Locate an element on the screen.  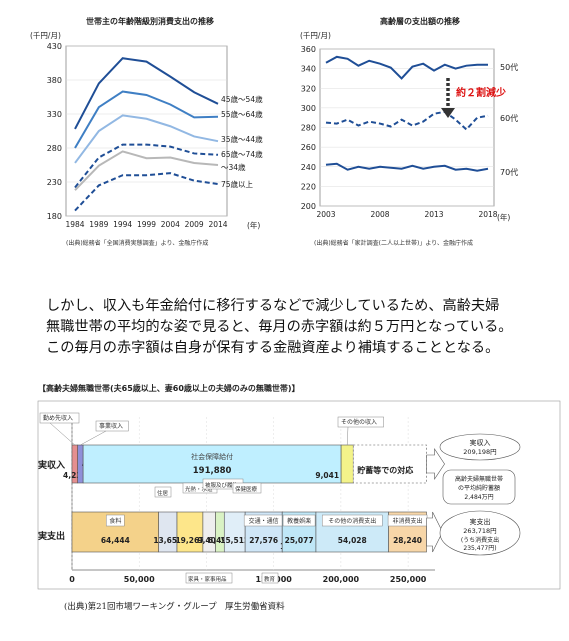
income-segment-value: 191,880 is located at coordinates (212, 471).